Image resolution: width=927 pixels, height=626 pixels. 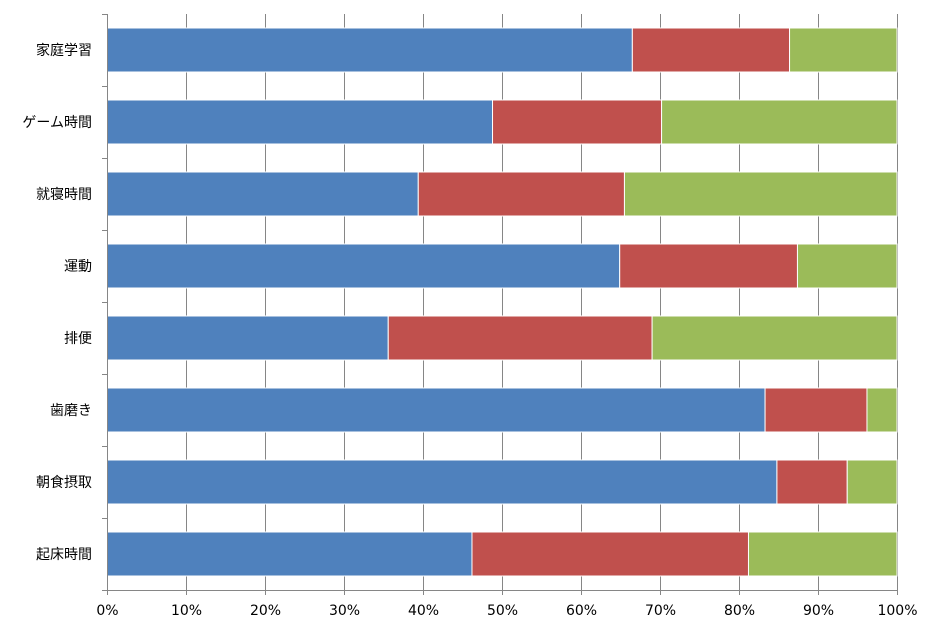 What do you see at coordinates (64, 50) in the screenshot?
I see `category-label-0: 家庭学習` at bounding box center [64, 50].